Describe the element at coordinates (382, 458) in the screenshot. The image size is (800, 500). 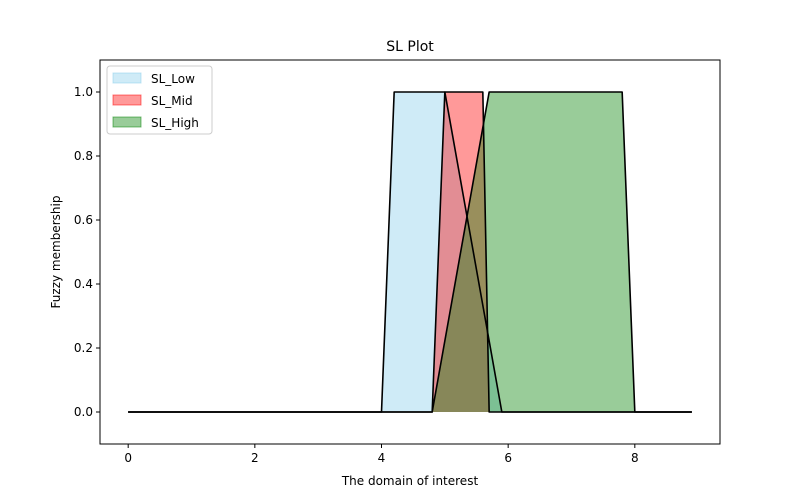
I see `x-tick-label: 4` at that location.